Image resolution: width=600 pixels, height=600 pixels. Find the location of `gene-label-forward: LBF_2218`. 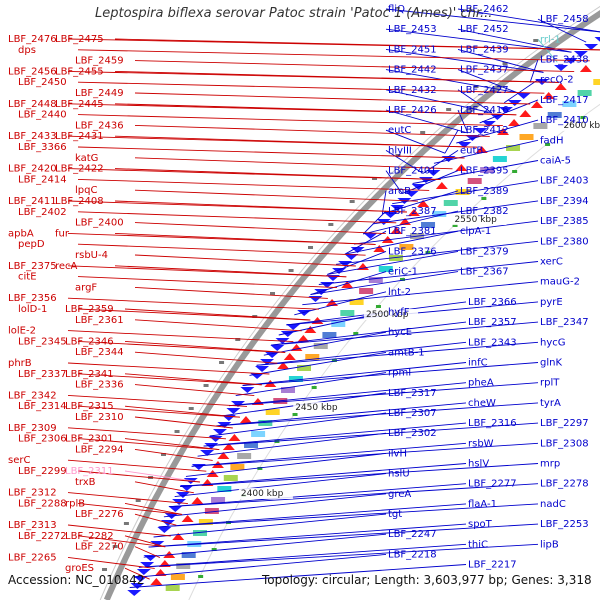

gene-label-forward: LBF_2218 is located at coordinates (412, 554).